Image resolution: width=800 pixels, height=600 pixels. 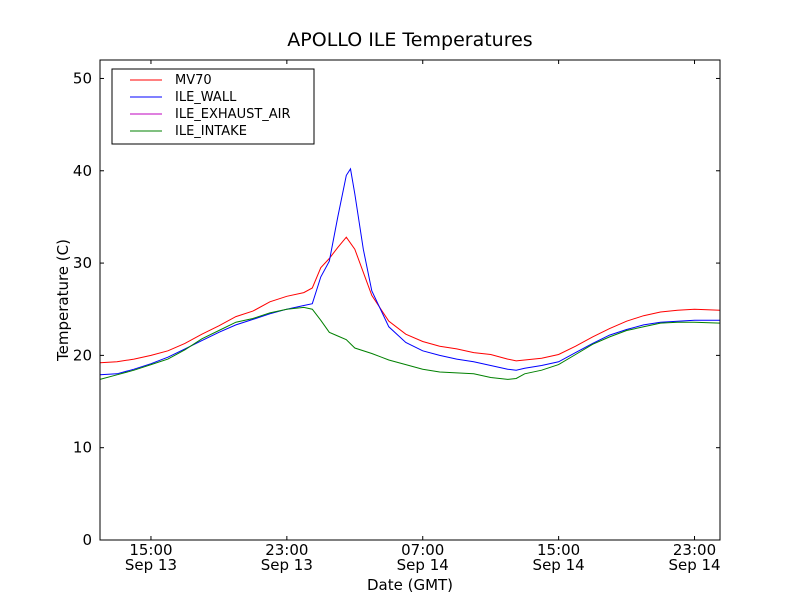 What do you see at coordinates (211, 131) in the screenshot?
I see `legend-label: ILE_INTAKE` at bounding box center [211, 131].